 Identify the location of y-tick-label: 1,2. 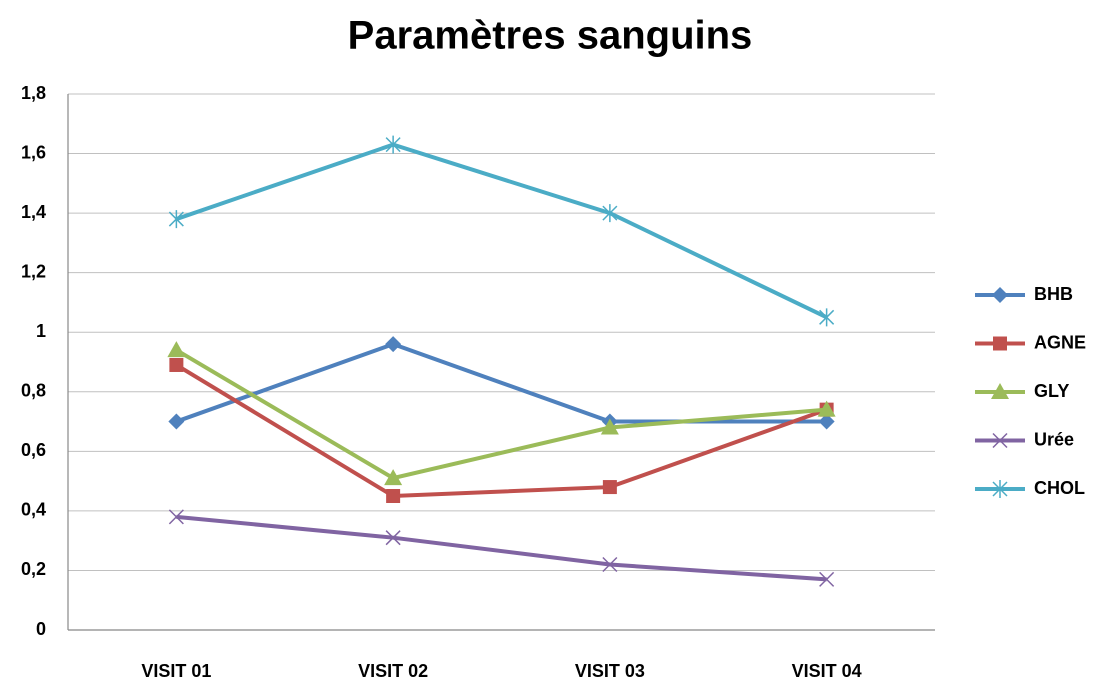
(33, 271).